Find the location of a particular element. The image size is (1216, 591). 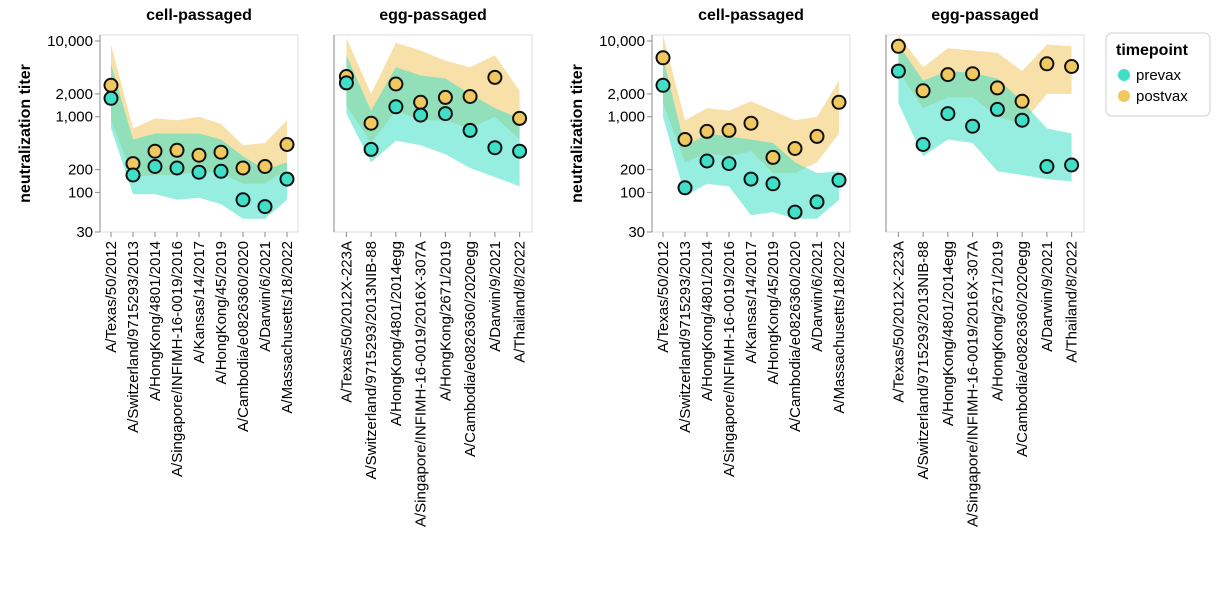

legend-label-prevax: prevax is located at coordinates (1159, 75).